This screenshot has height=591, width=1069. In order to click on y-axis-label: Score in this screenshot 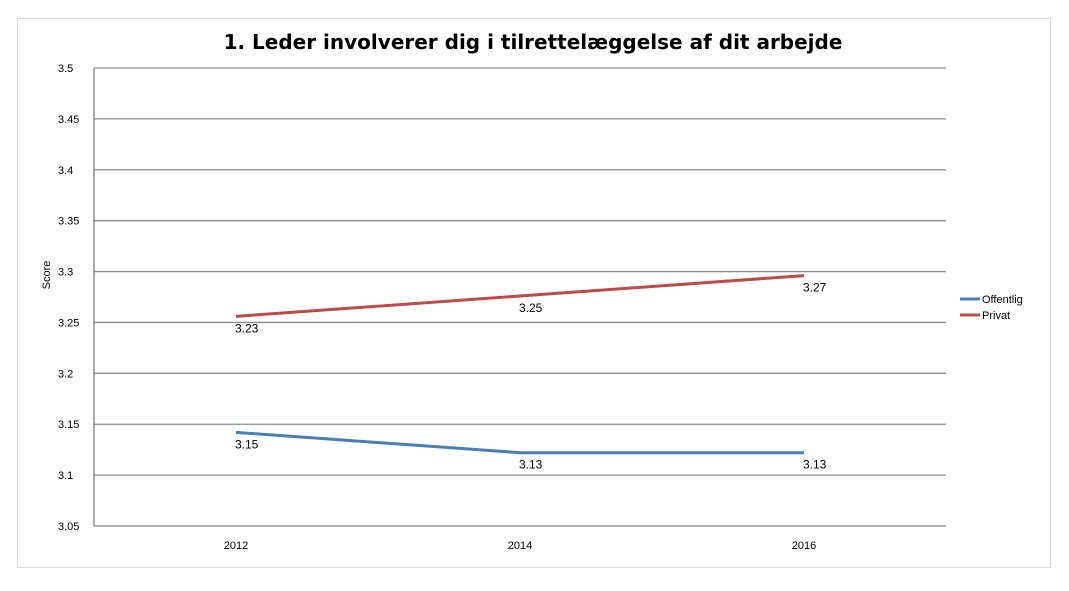, I will do `click(47, 275)`.